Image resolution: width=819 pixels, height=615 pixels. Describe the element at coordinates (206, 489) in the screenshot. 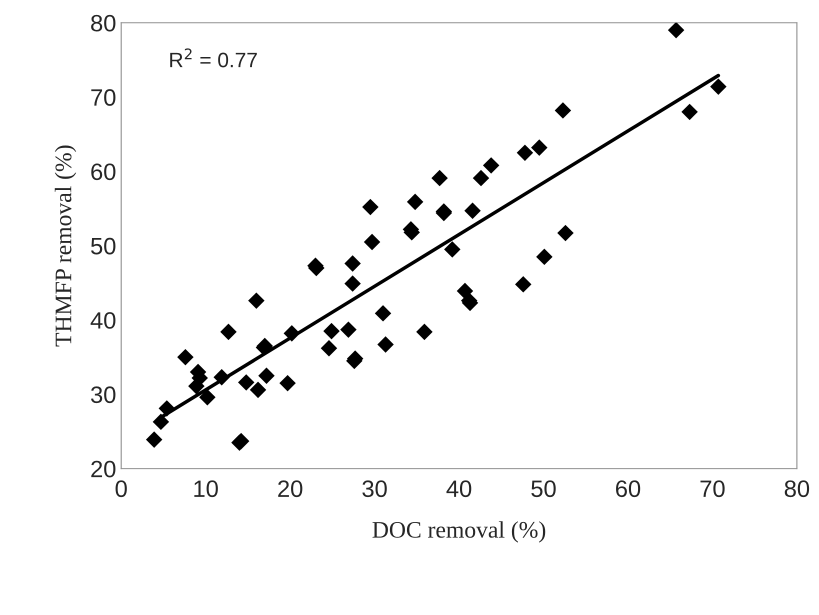

I see `x-tick-label: 10` at that location.